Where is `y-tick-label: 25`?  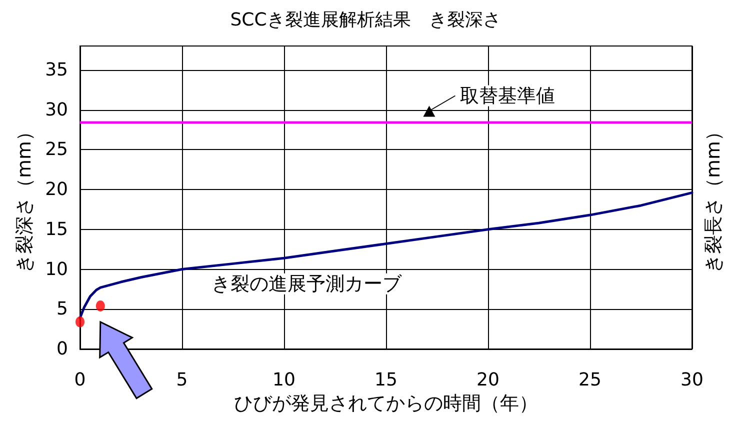
y-tick-label: 25 is located at coordinates (56, 149).